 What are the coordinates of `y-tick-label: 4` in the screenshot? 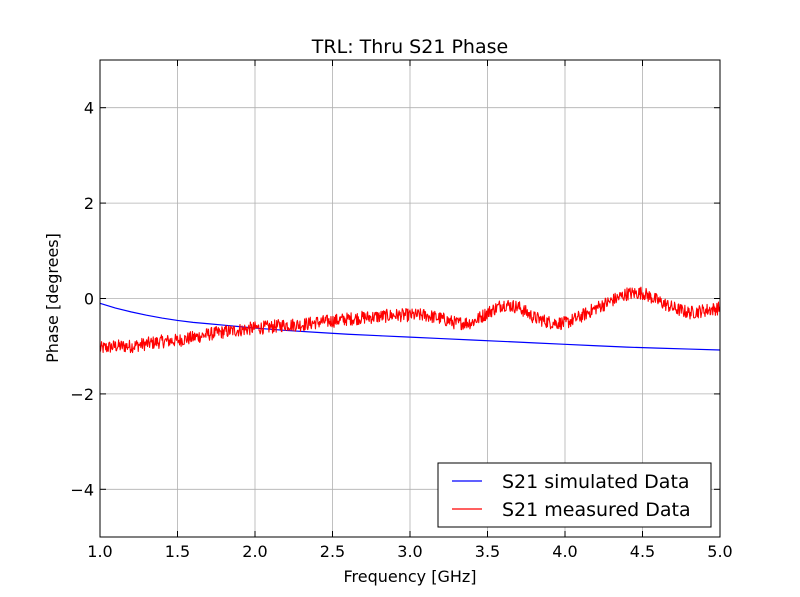 It's located at (89, 108).